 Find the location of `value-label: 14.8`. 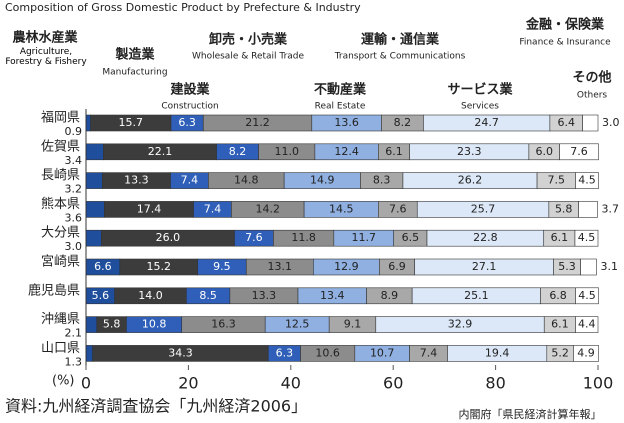

value-label: 14.8 is located at coordinates (246, 180).